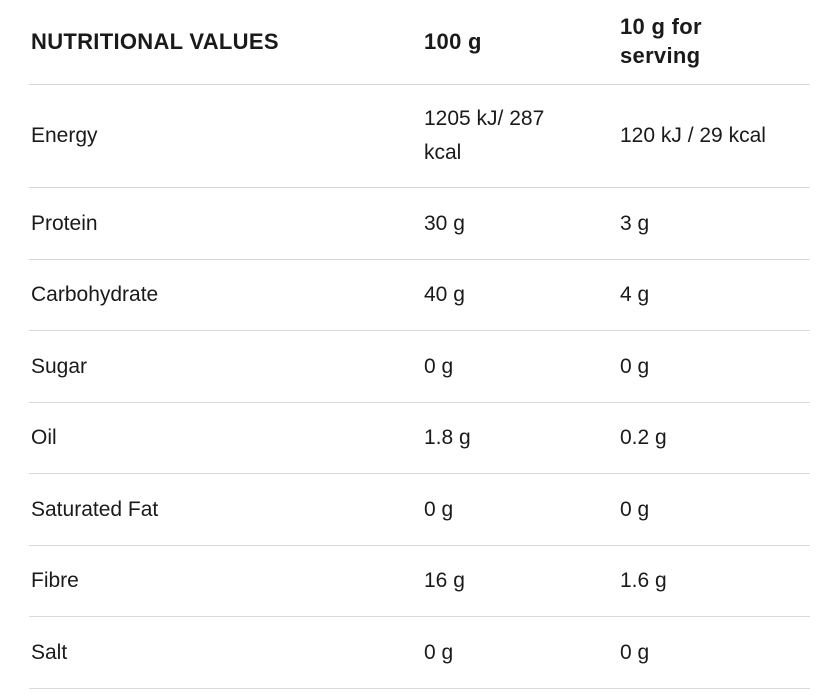  I want to click on row-label: Carbohydrate, so click(95, 295).